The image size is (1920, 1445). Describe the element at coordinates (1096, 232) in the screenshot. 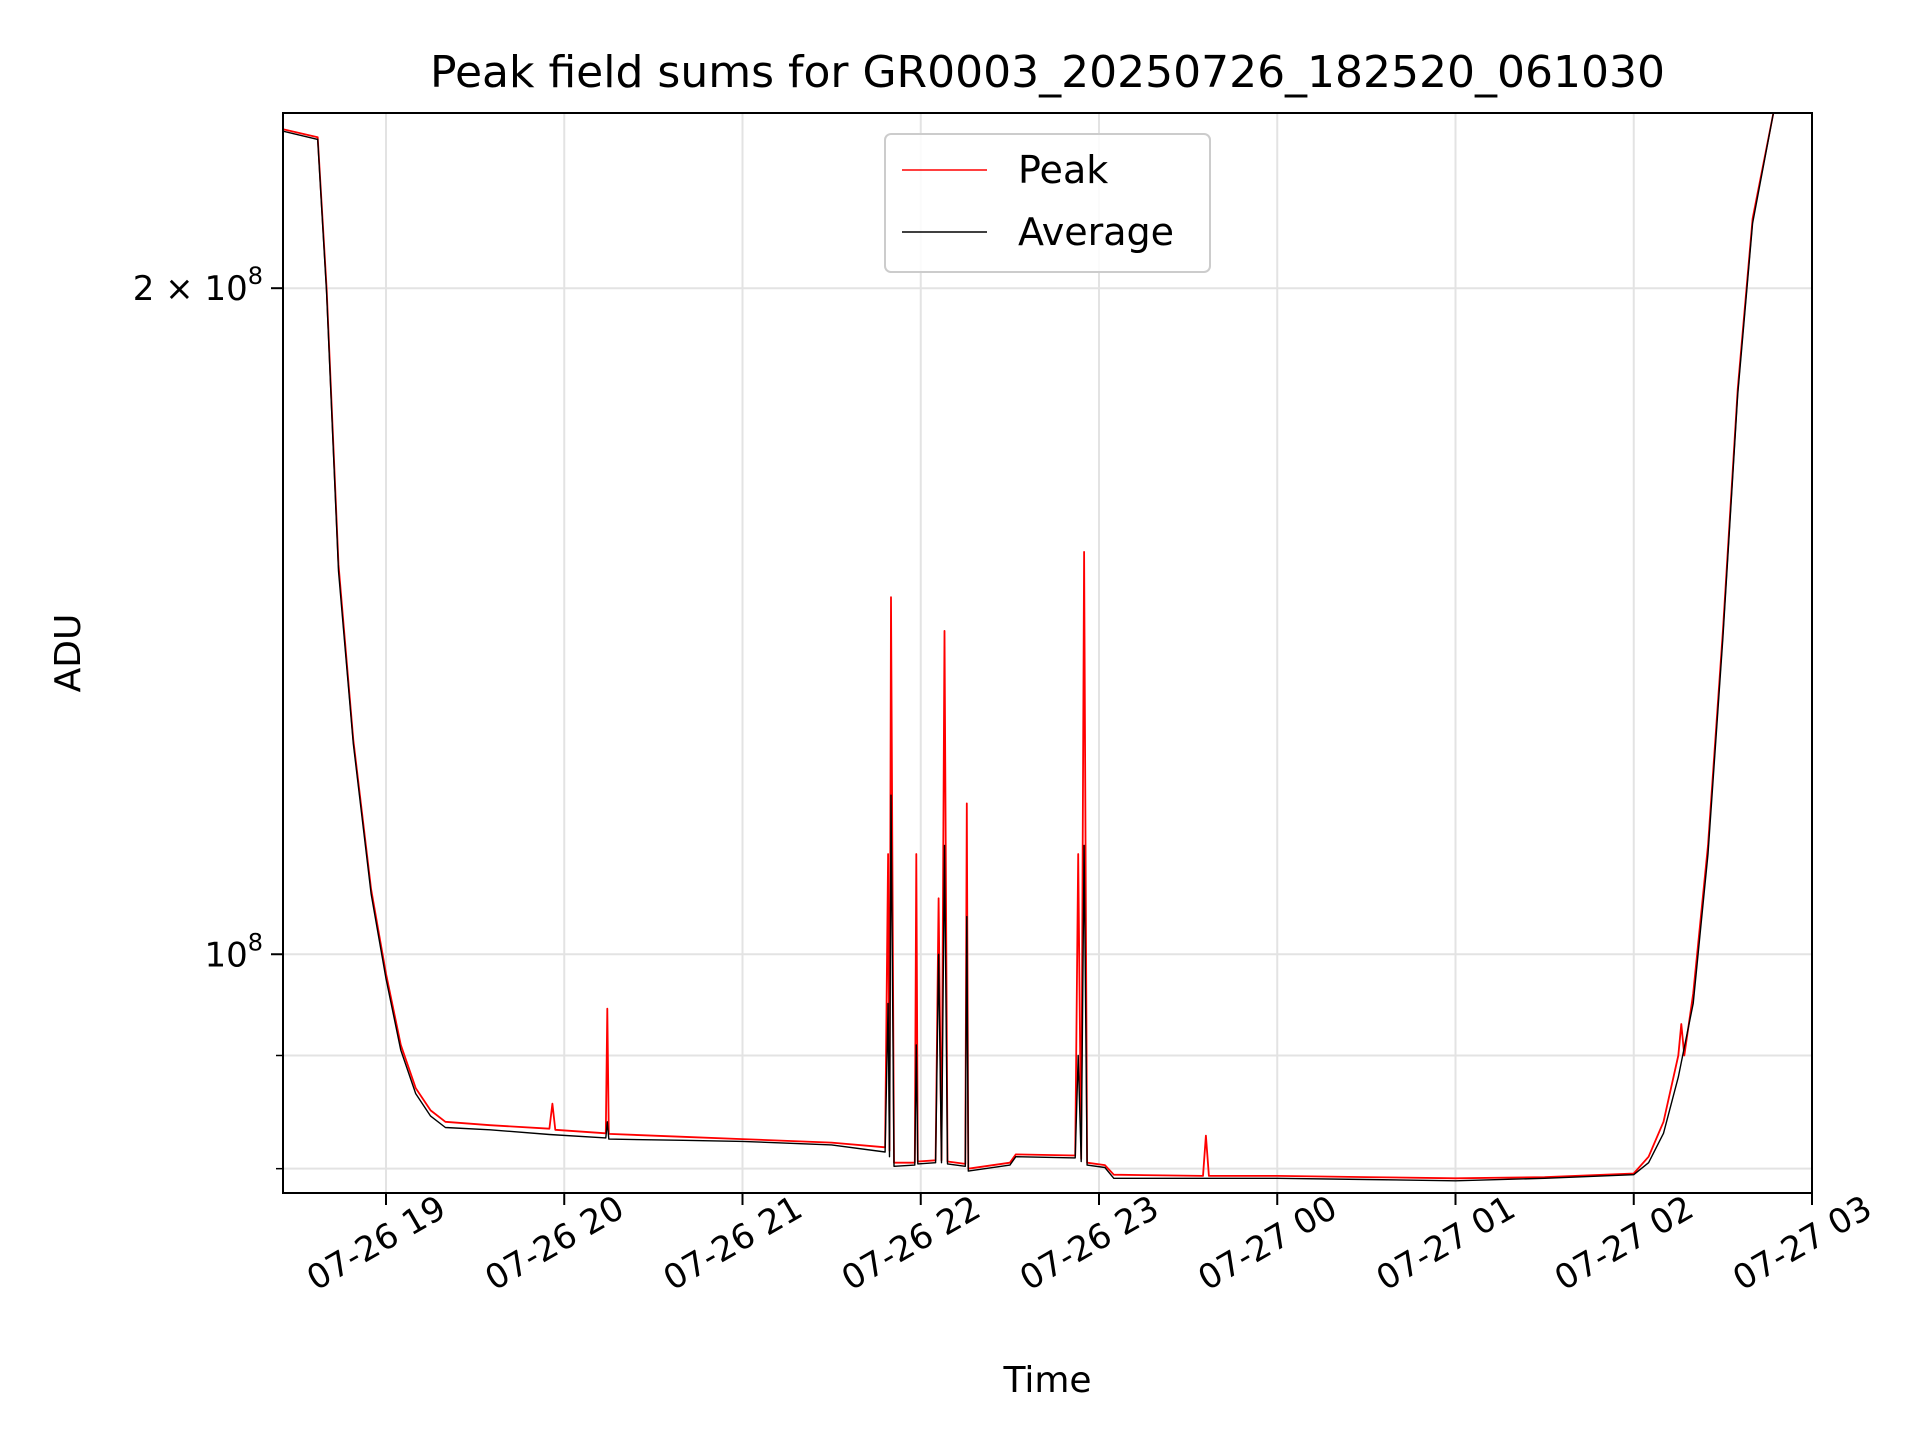

I see `legend-label-average: Average` at that location.